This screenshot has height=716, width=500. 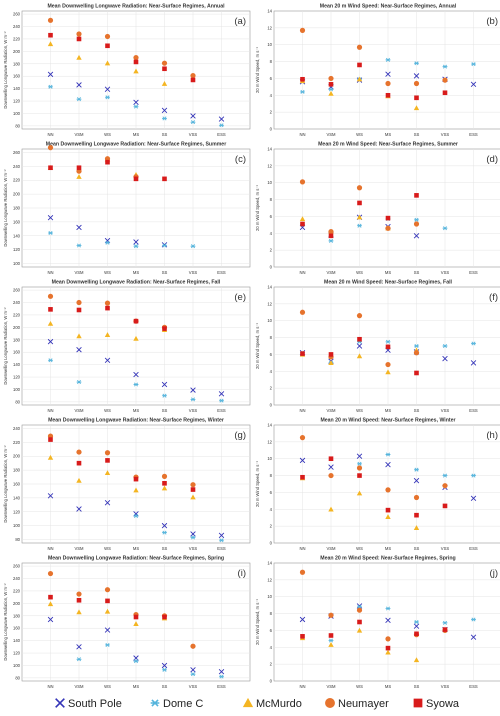 I want to click on y-tick-label: 14, so click(x=269, y=563).